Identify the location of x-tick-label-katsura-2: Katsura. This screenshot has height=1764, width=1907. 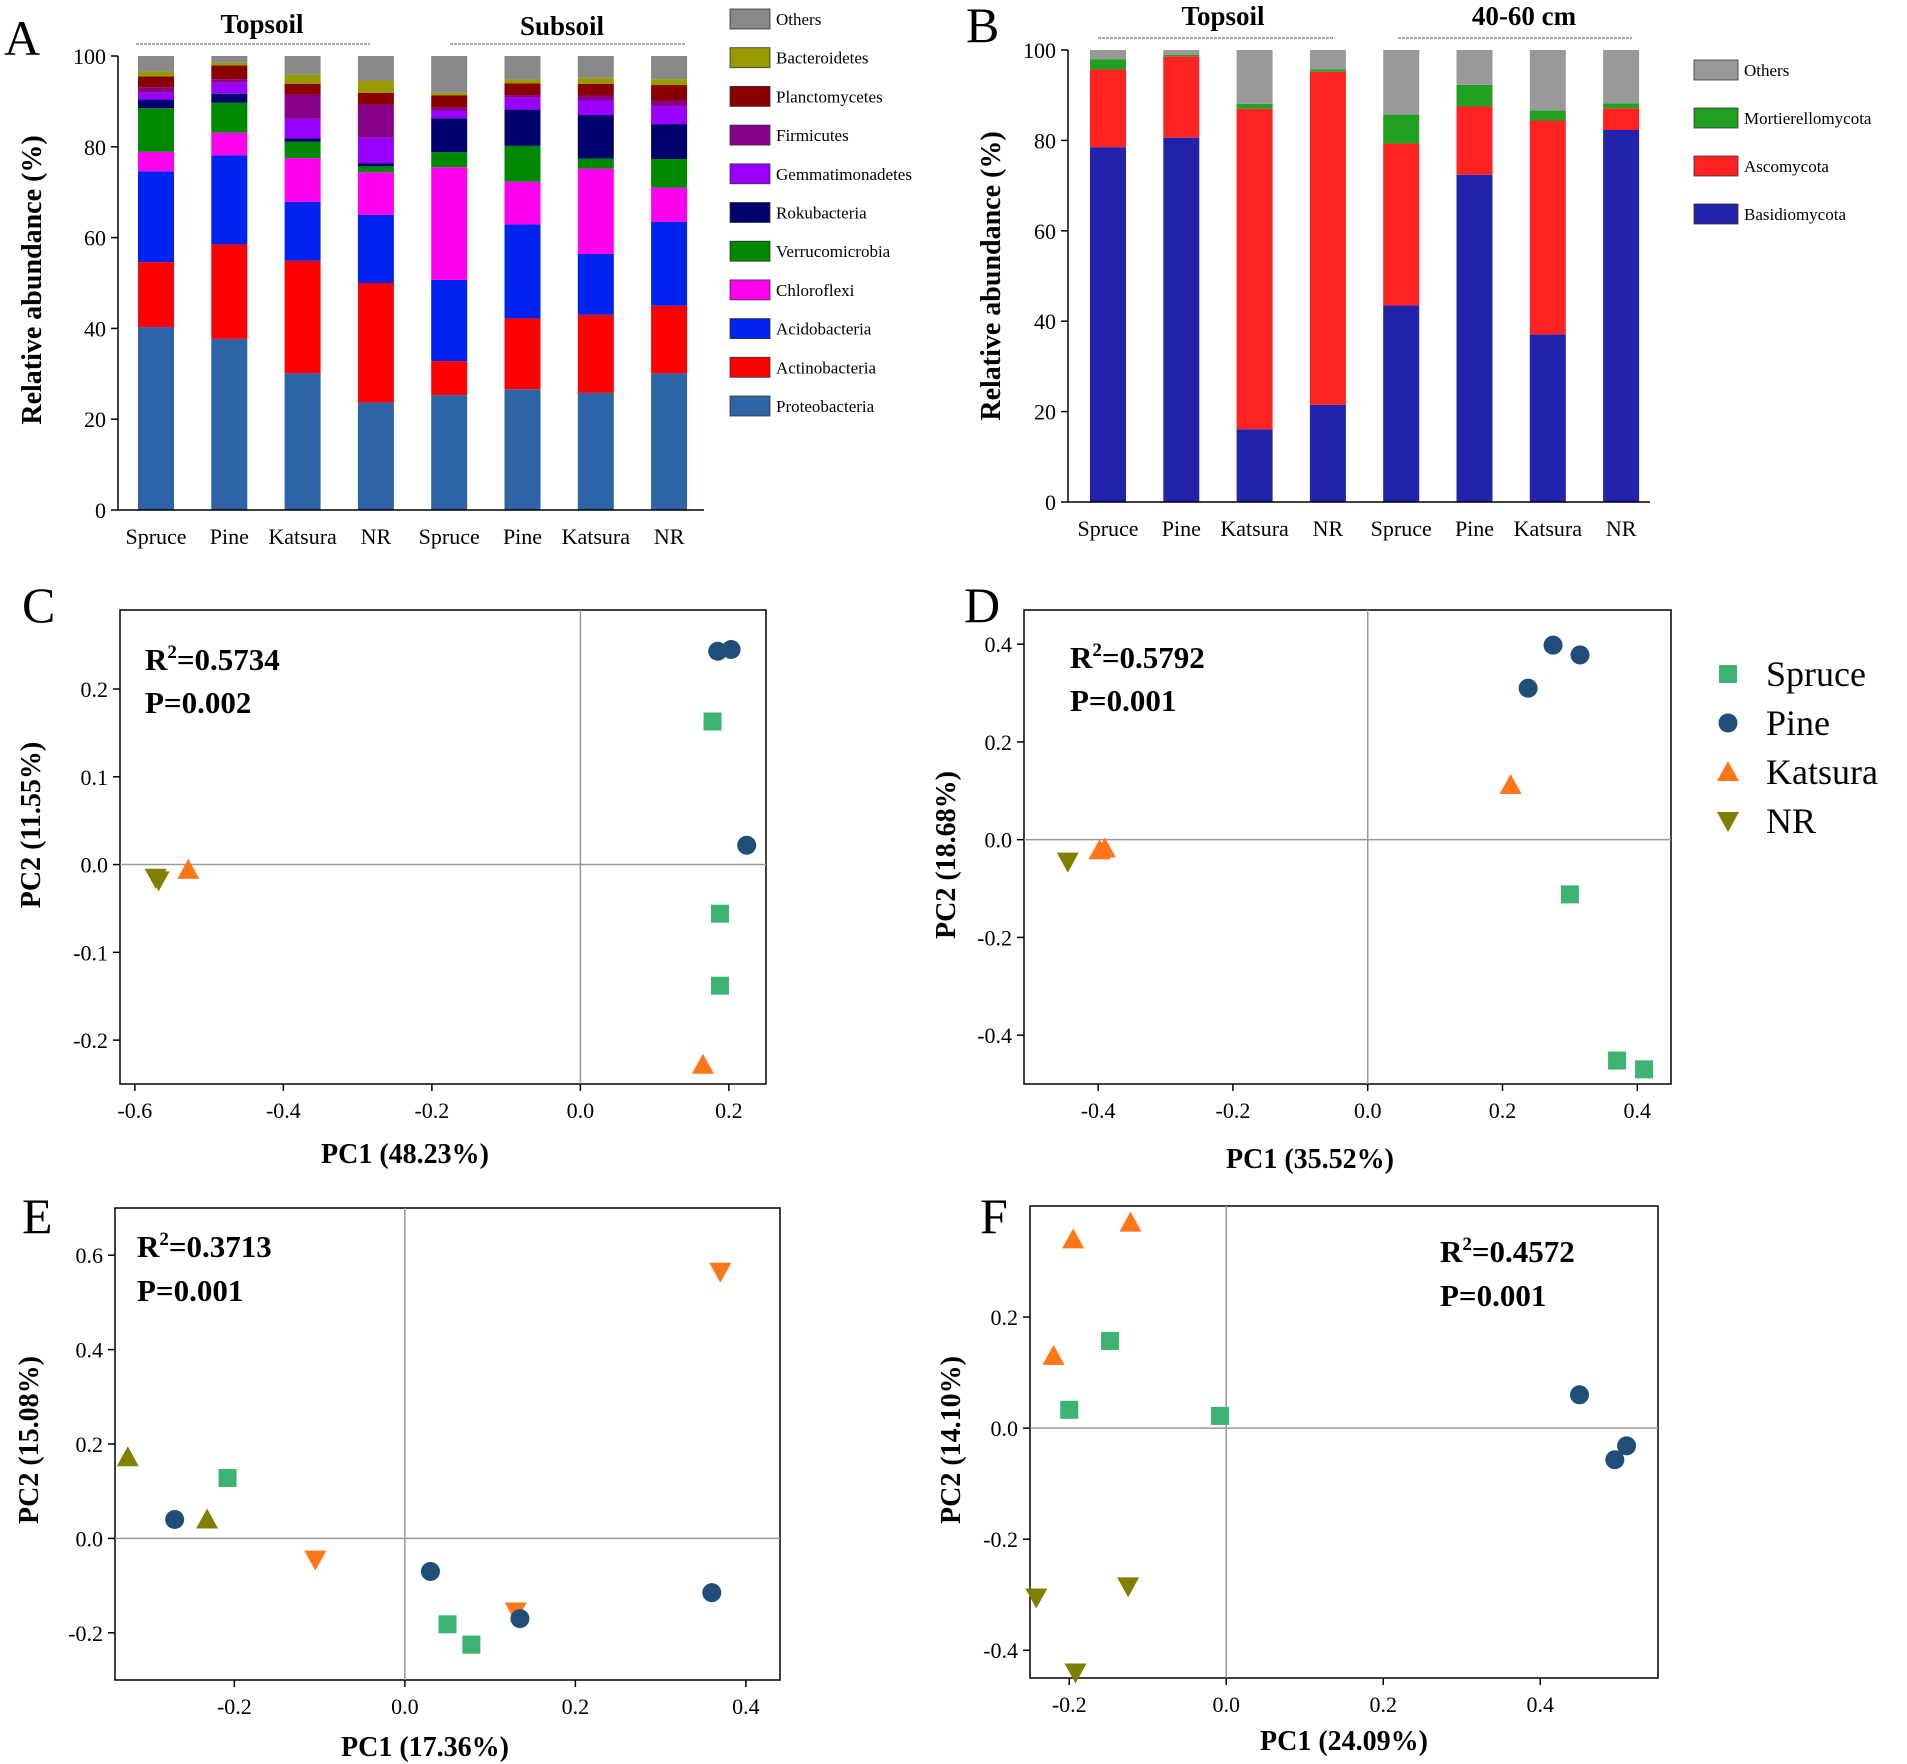
(1254, 528).